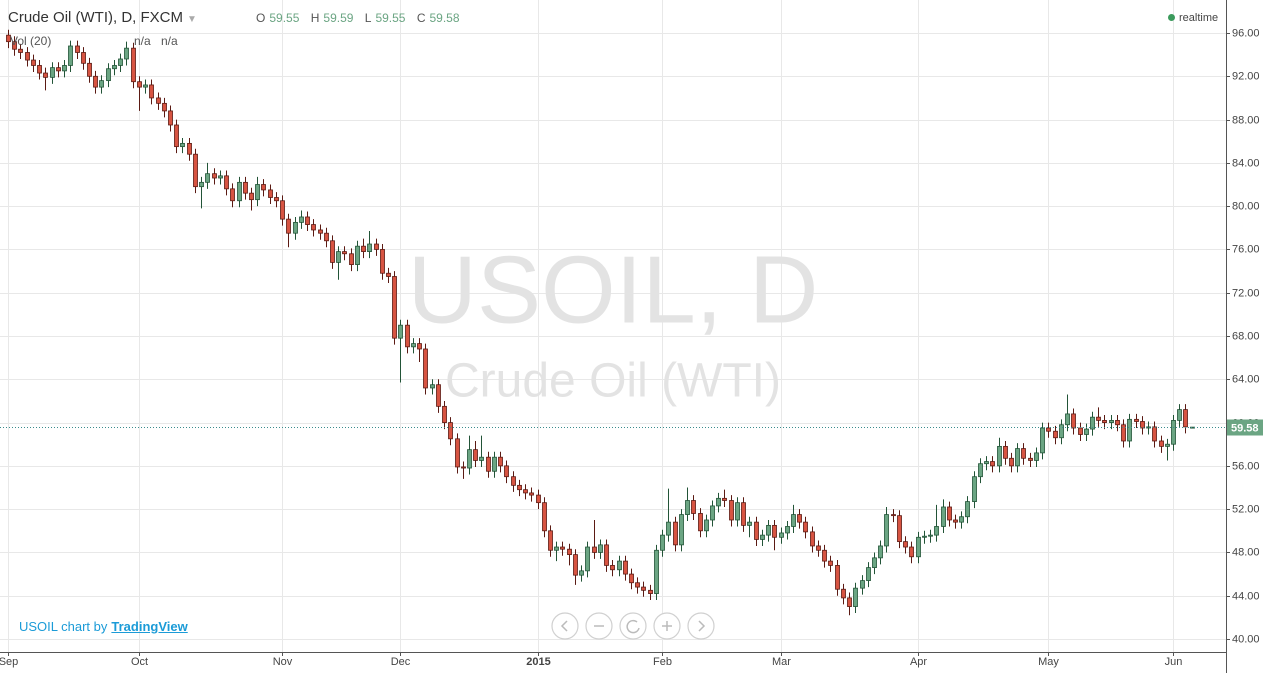 The image size is (1264, 673). Describe the element at coordinates (444, 18) in the screenshot. I see `ohlc-value: 59.58` at that location.